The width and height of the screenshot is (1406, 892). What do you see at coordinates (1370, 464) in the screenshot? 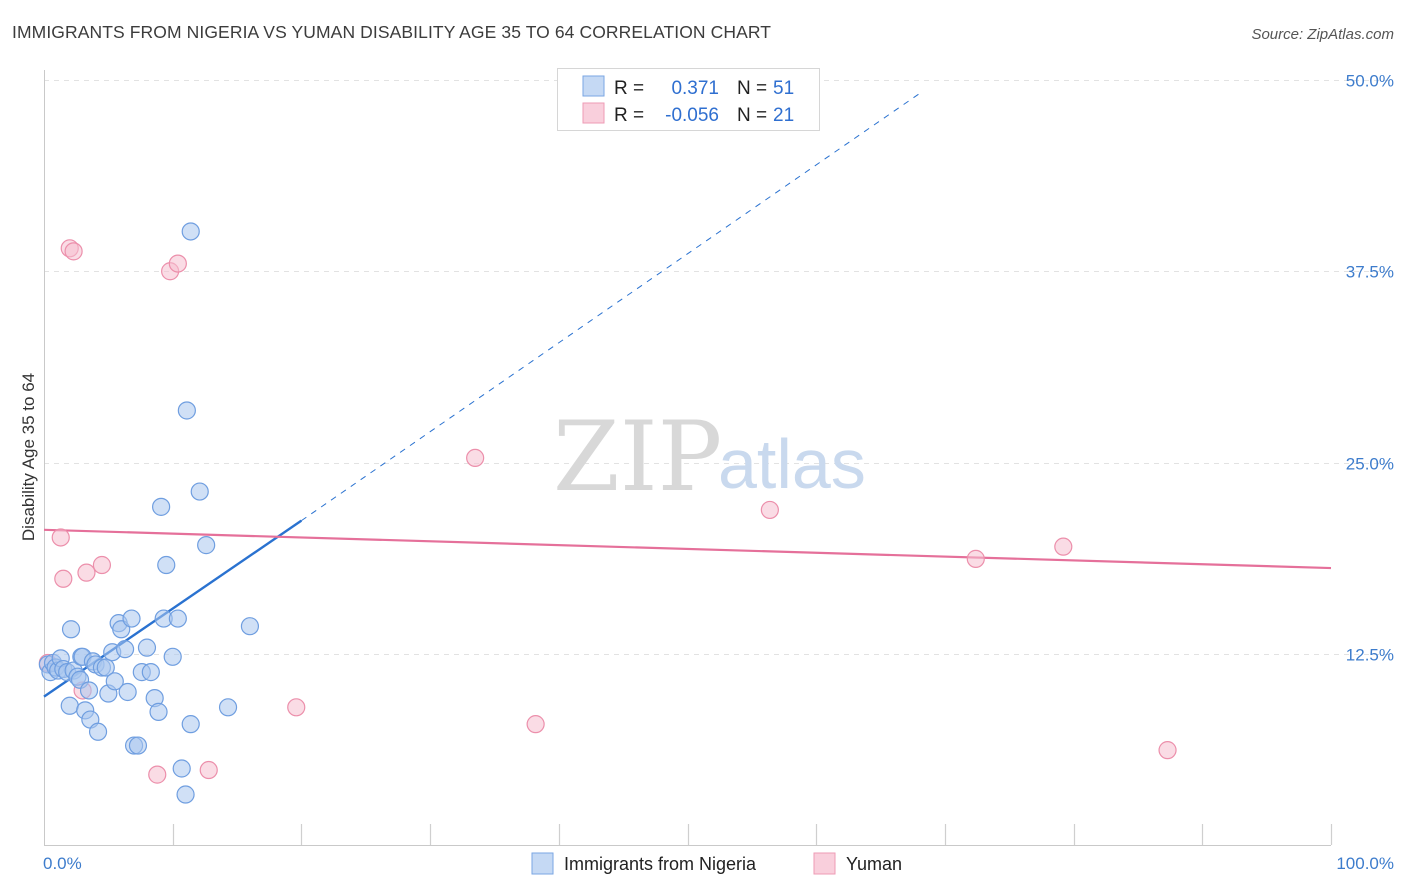
I see `y-tick-label: 25.0%` at bounding box center [1370, 464].